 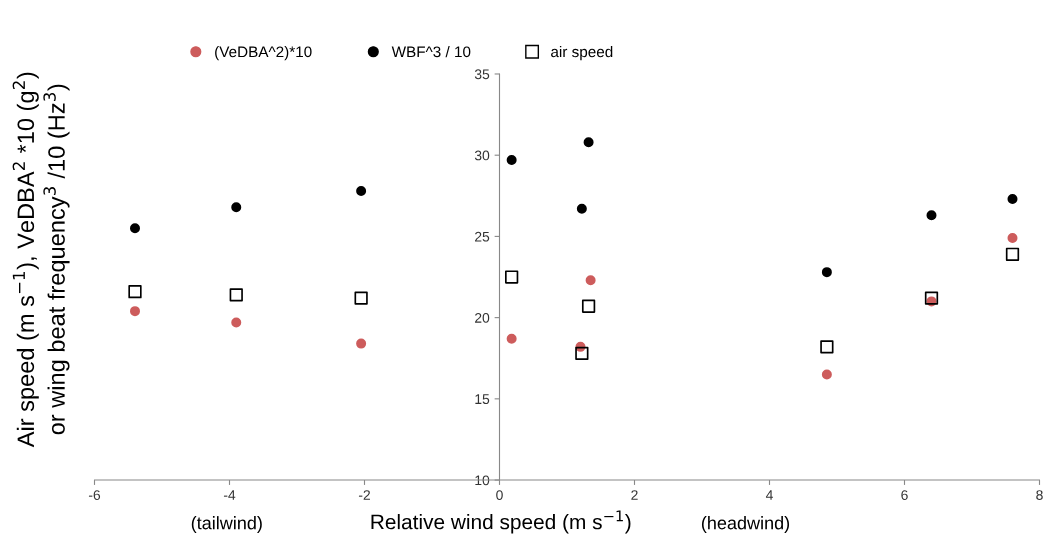 What do you see at coordinates (582, 53) in the screenshot?
I see `legend-label: air speed` at bounding box center [582, 53].